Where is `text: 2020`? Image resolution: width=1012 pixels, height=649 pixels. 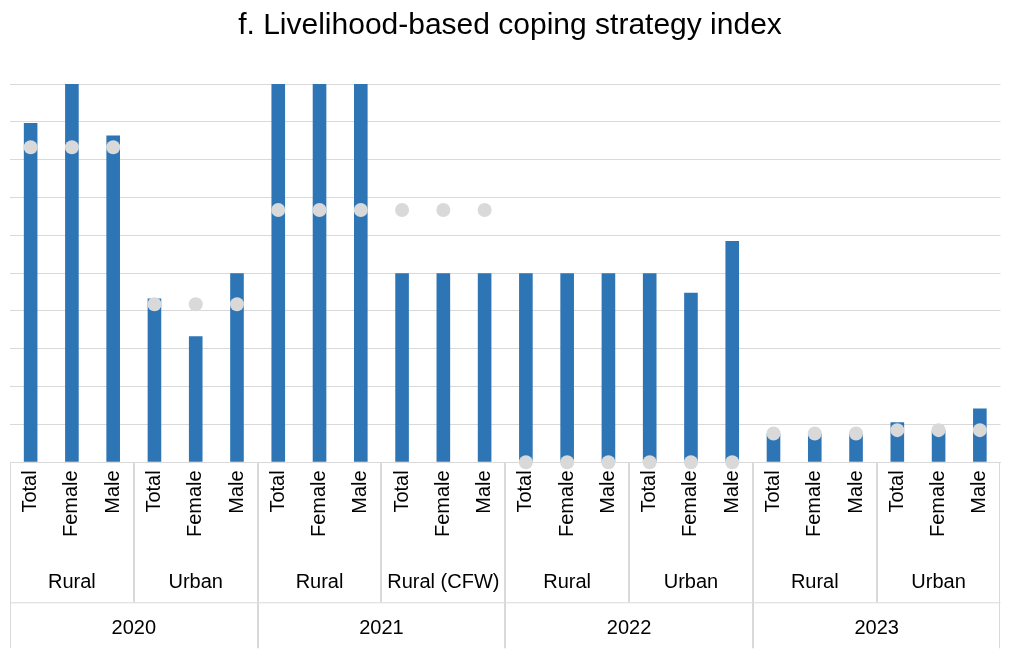
text: 2020 is located at coordinates (134, 626).